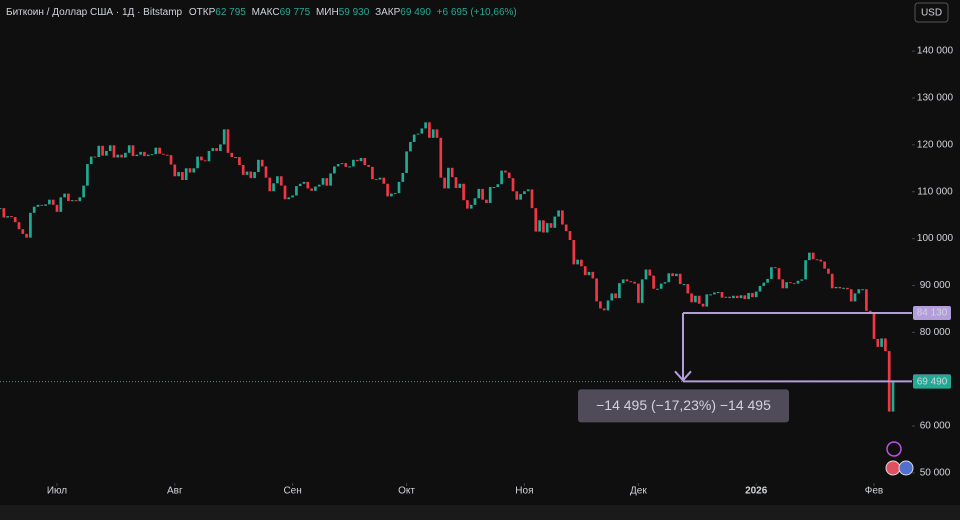 Image resolution: width=960 pixels, height=520 pixels. Describe the element at coordinates (932, 381) in the screenshot. I see `price-label-box` at that location.